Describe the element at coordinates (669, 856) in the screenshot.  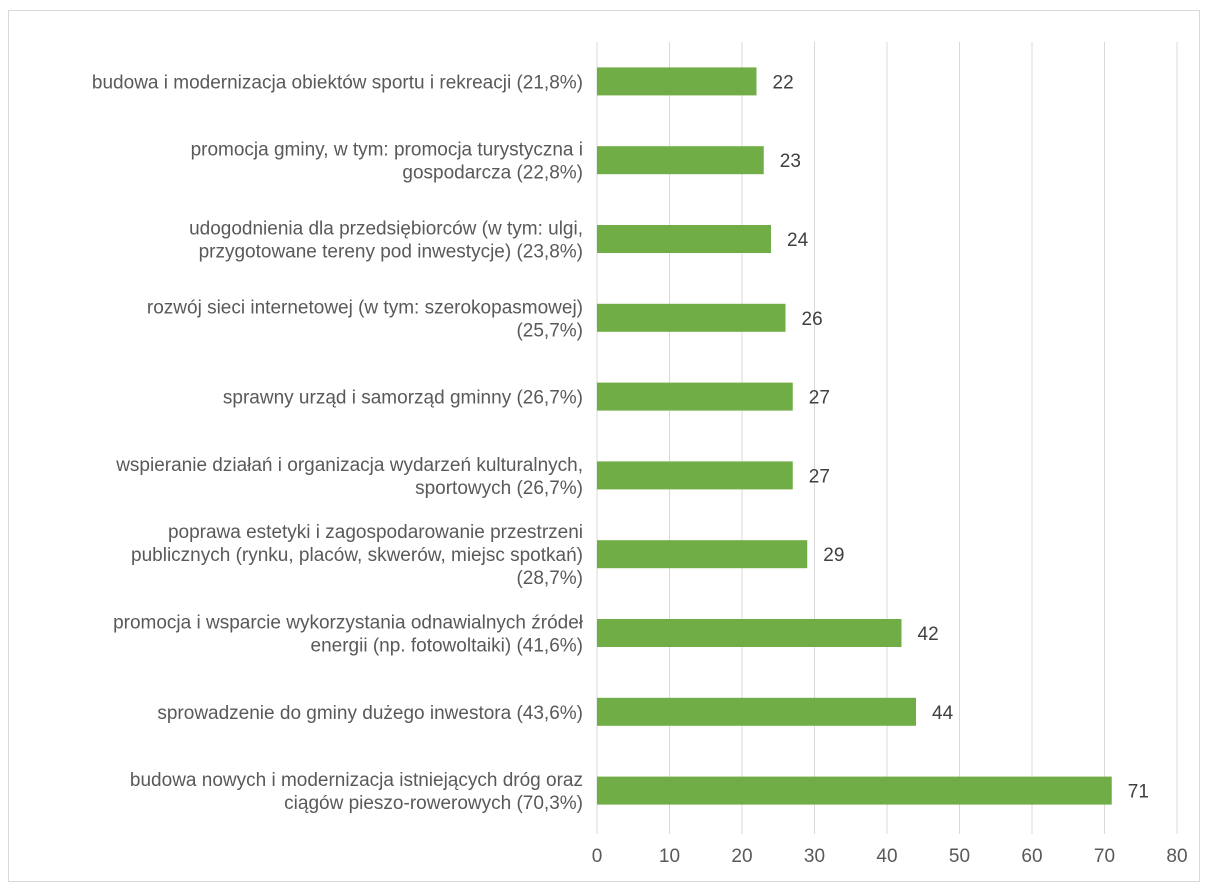
I see `x-tick-label: 10` at that location.